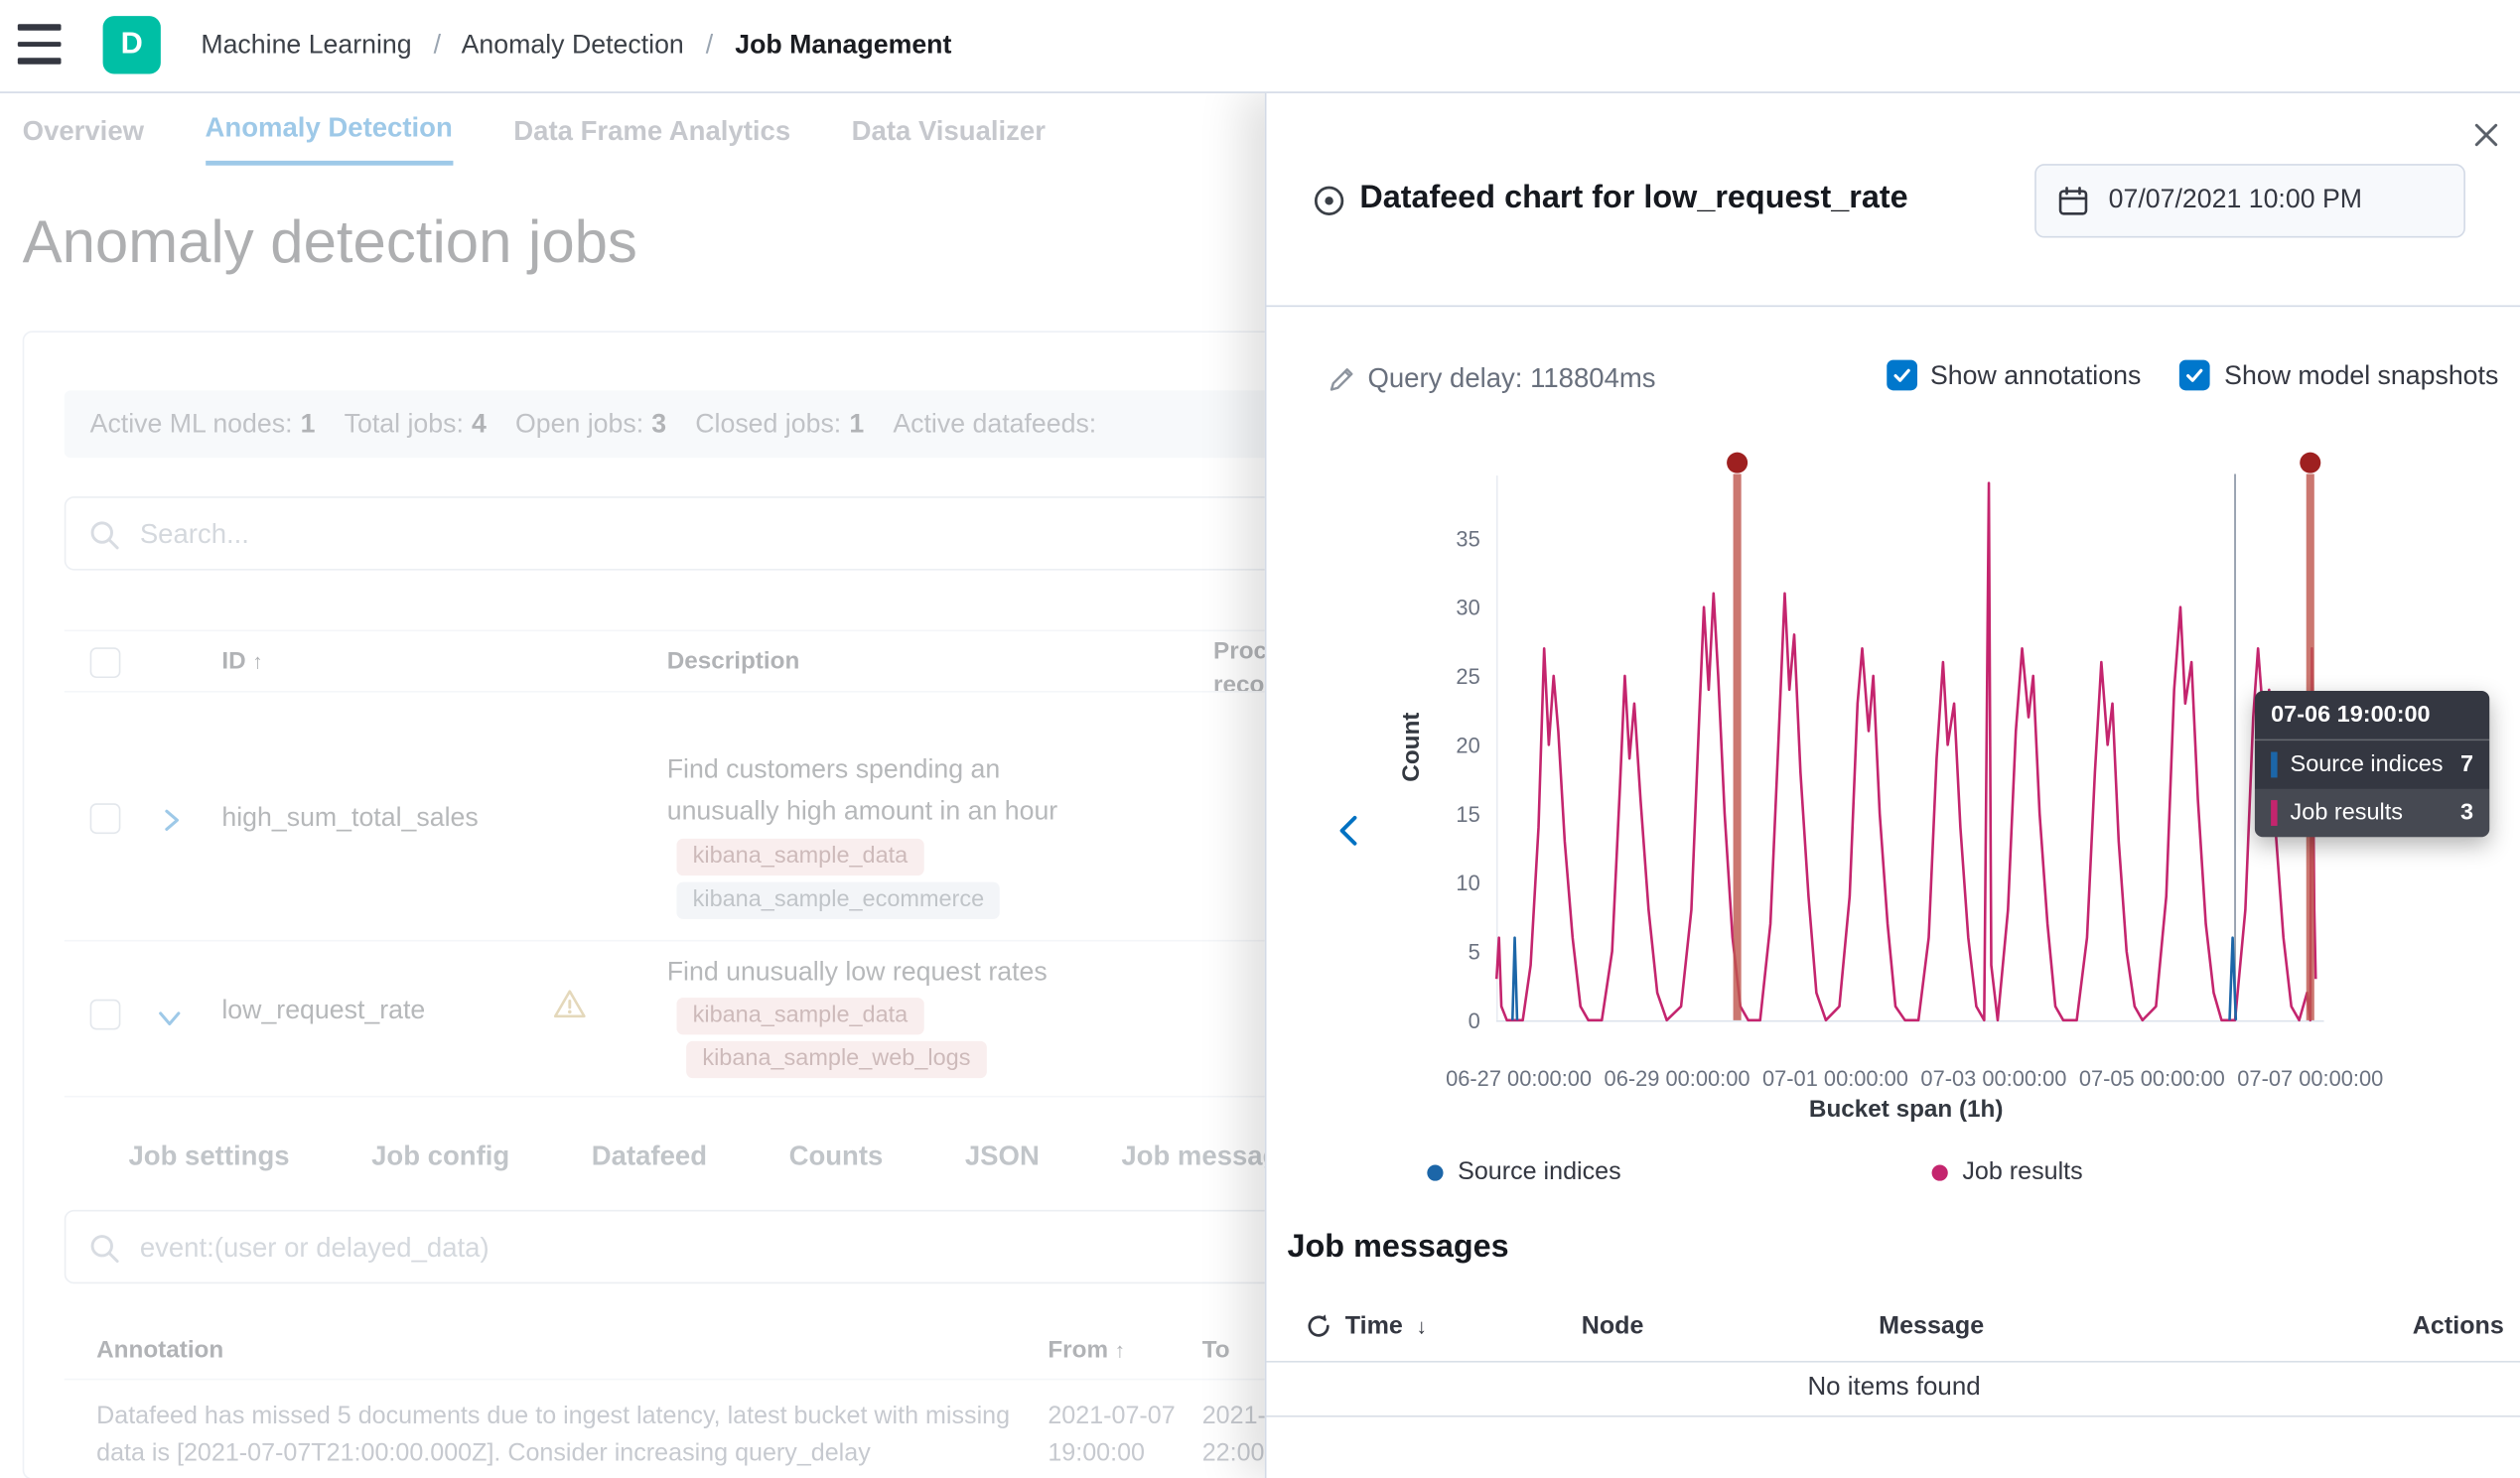 The height and width of the screenshot is (1478, 2520). What do you see at coordinates (1318, 1326) in the screenshot?
I see `refresh-icon` at bounding box center [1318, 1326].